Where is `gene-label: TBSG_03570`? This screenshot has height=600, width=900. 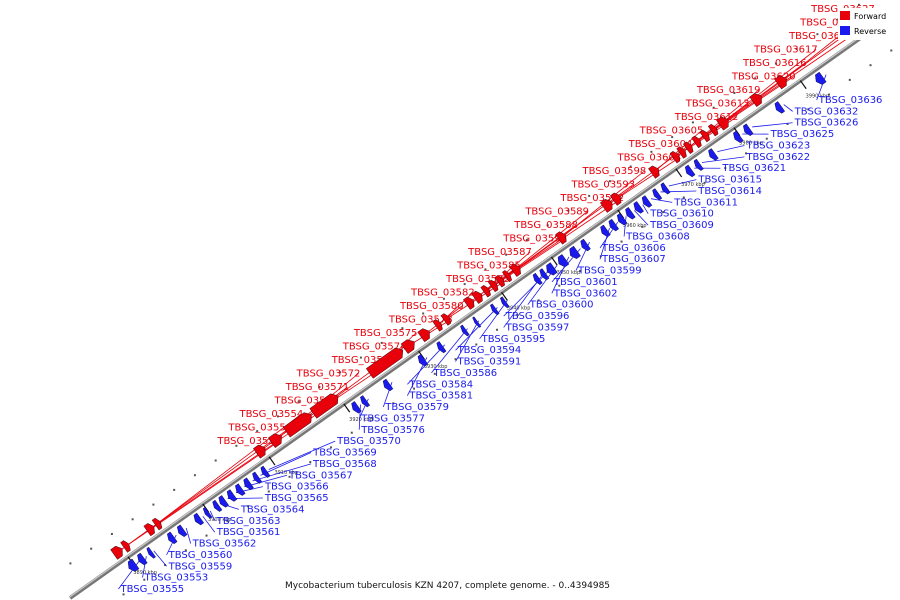
gene-label: TBSG_03570 is located at coordinates (368, 441).